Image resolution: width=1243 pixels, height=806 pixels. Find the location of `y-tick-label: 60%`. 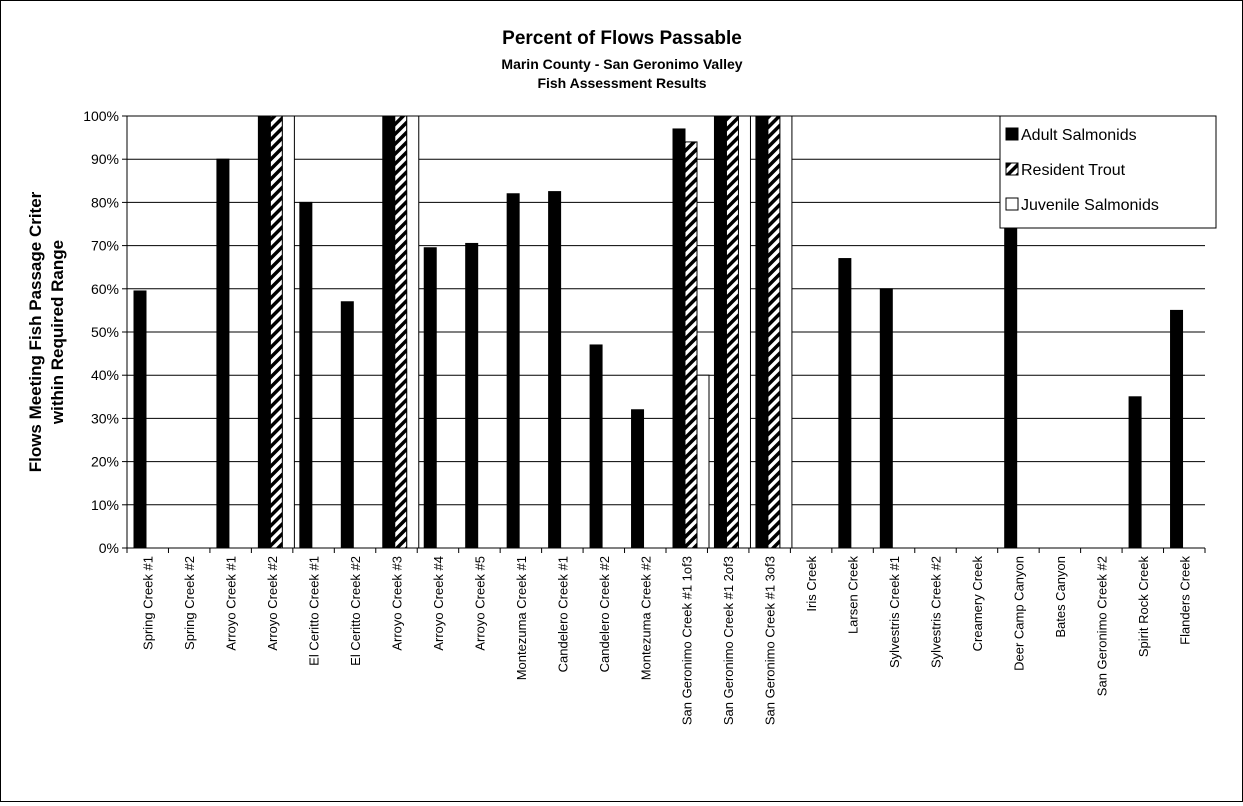

y-tick-label: 60% is located at coordinates (105, 289).